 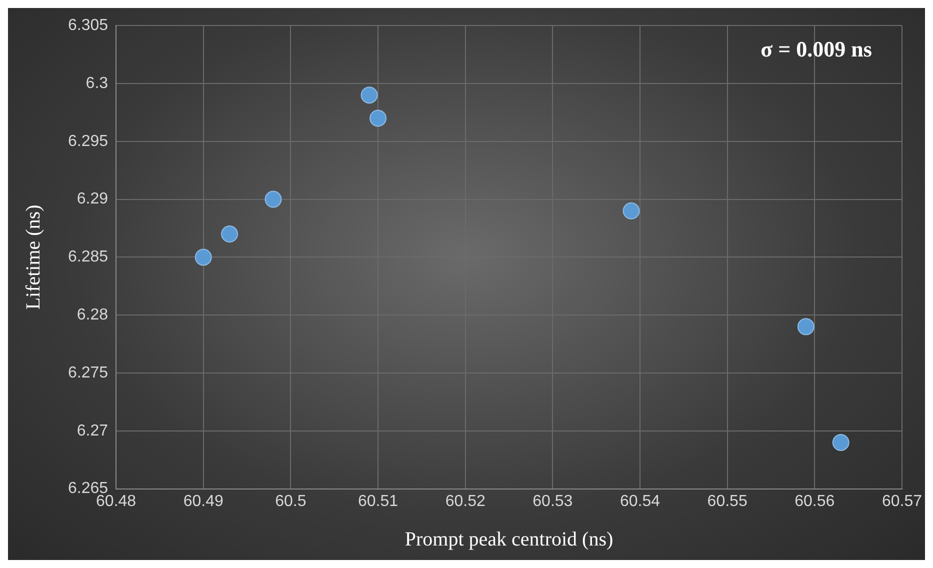 I want to click on x-tick-label: 60.55, so click(x=727, y=501).